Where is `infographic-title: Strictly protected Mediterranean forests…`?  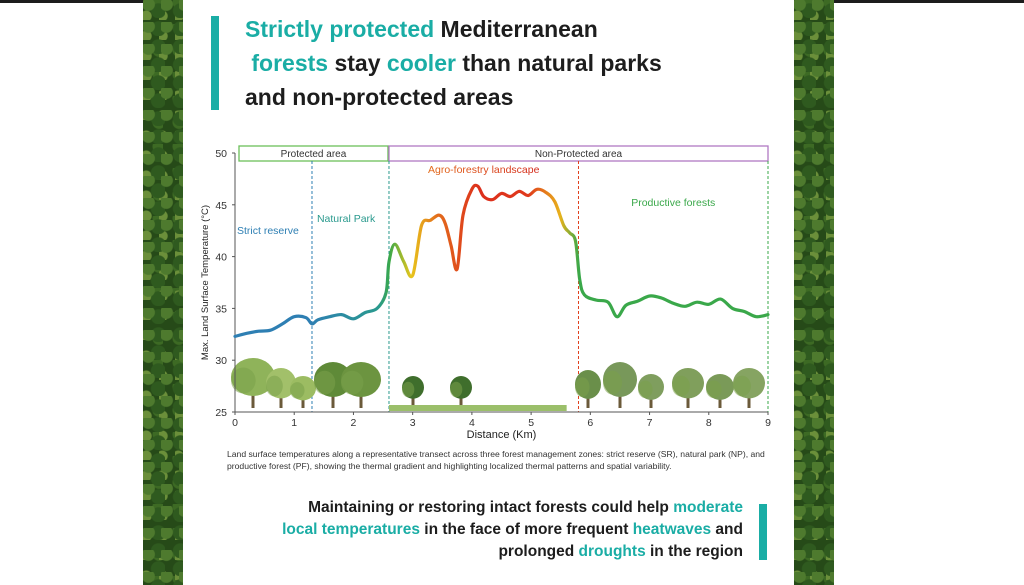 infographic-title: Strictly protected Mediterranean forests… is located at coordinates (515, 63).